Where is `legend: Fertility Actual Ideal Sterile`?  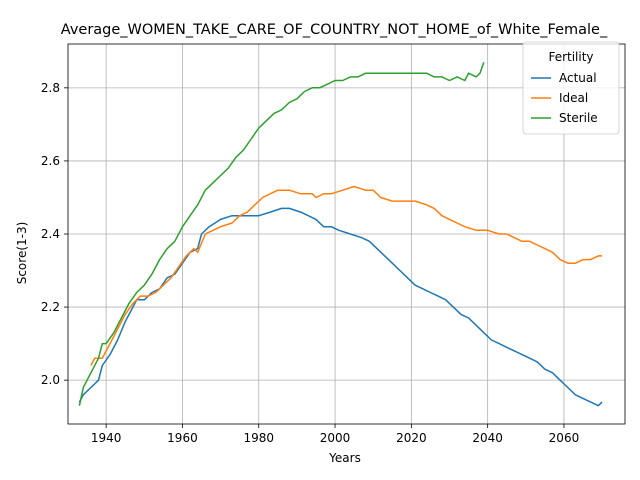
legend: Fertility Actual Ideal Sterile is located at coordinates (571, 88).